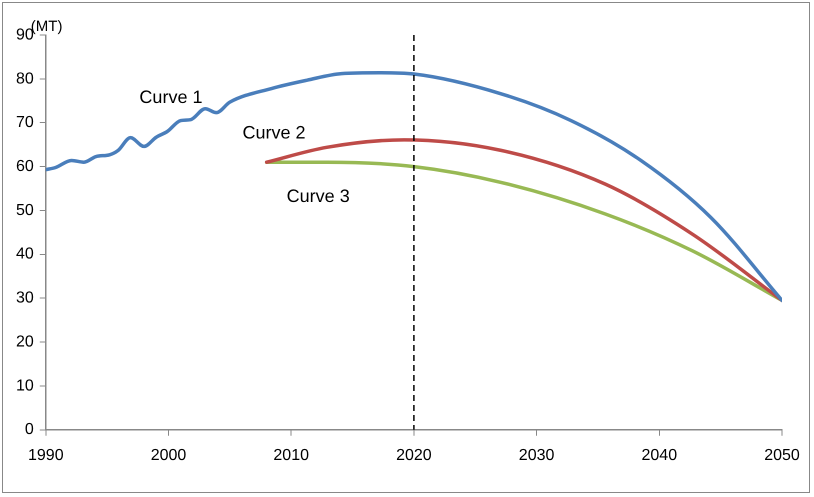 The image size is (814, 497). I want to click on y-tick-label: 0, so click(29, 429).